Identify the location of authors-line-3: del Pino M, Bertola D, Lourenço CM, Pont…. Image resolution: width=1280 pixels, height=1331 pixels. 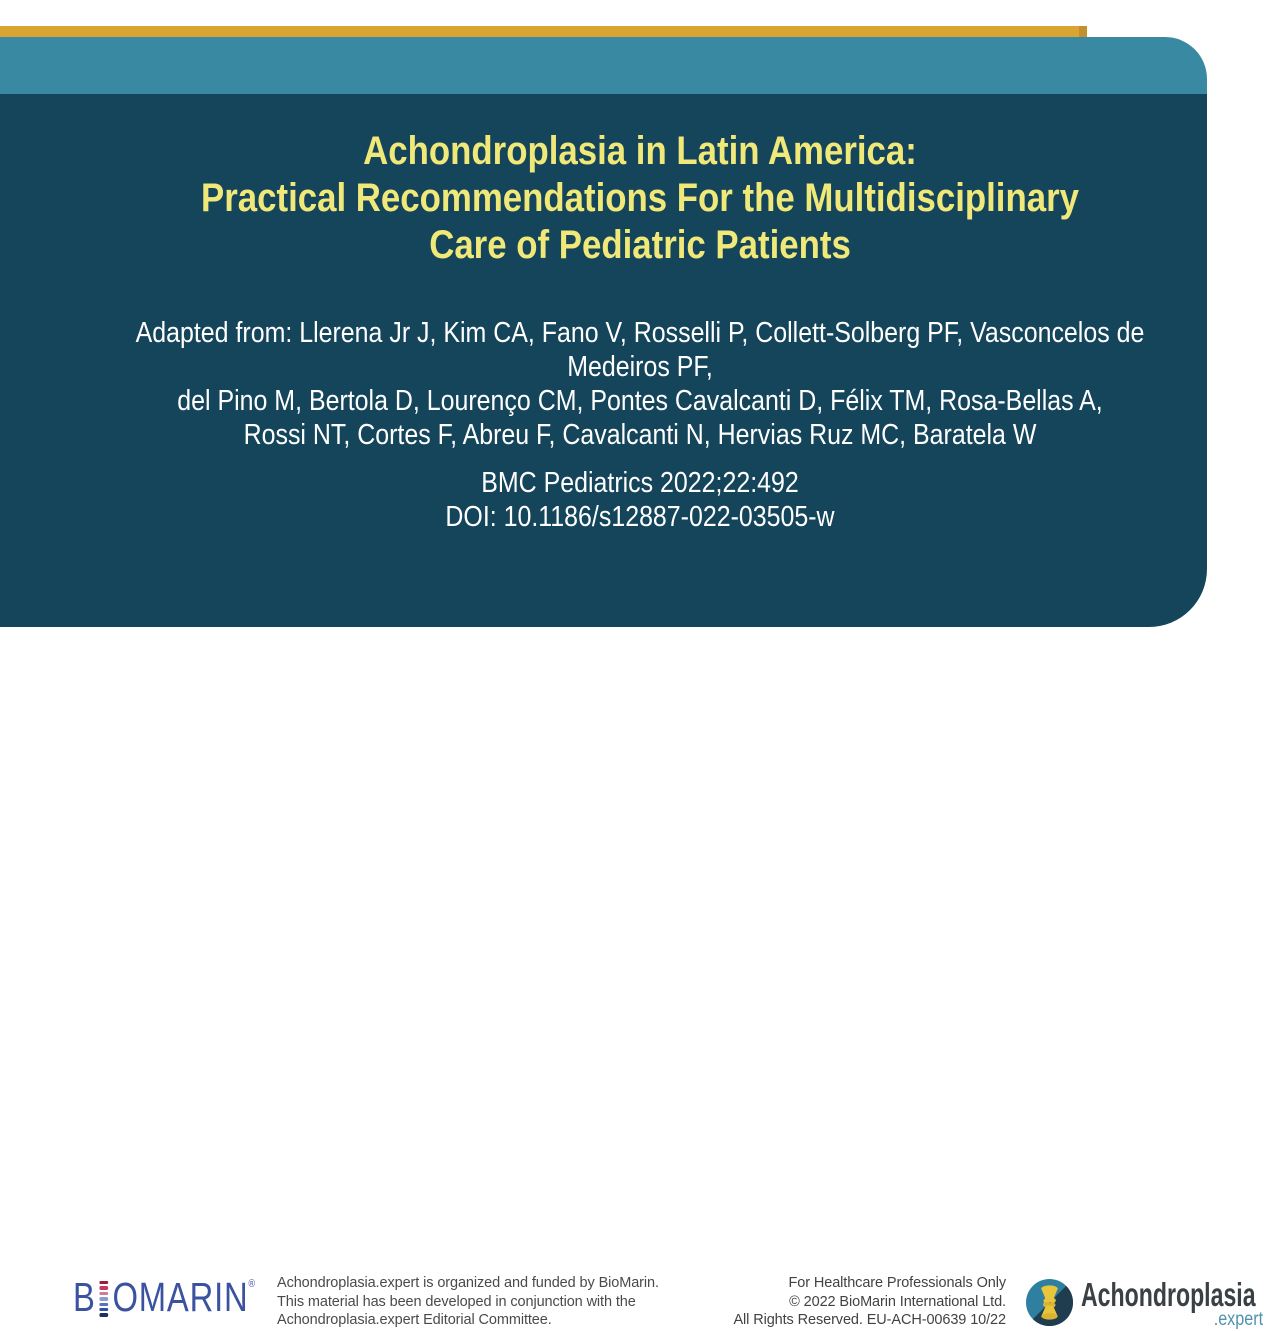
(640, 401).